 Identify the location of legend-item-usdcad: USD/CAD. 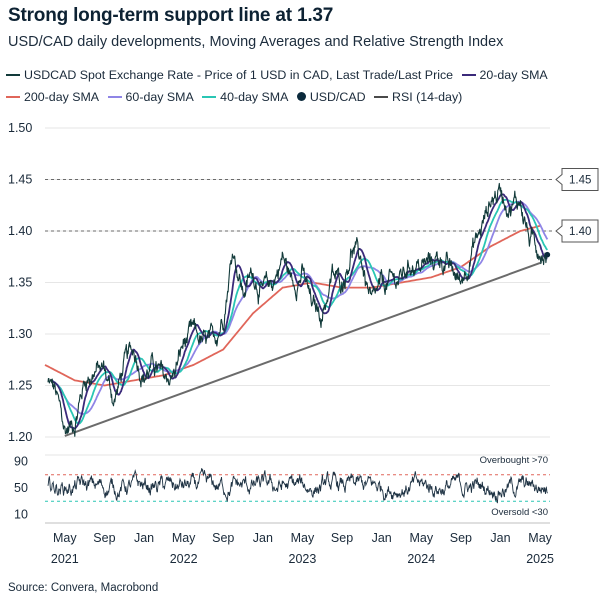
(331, 97).